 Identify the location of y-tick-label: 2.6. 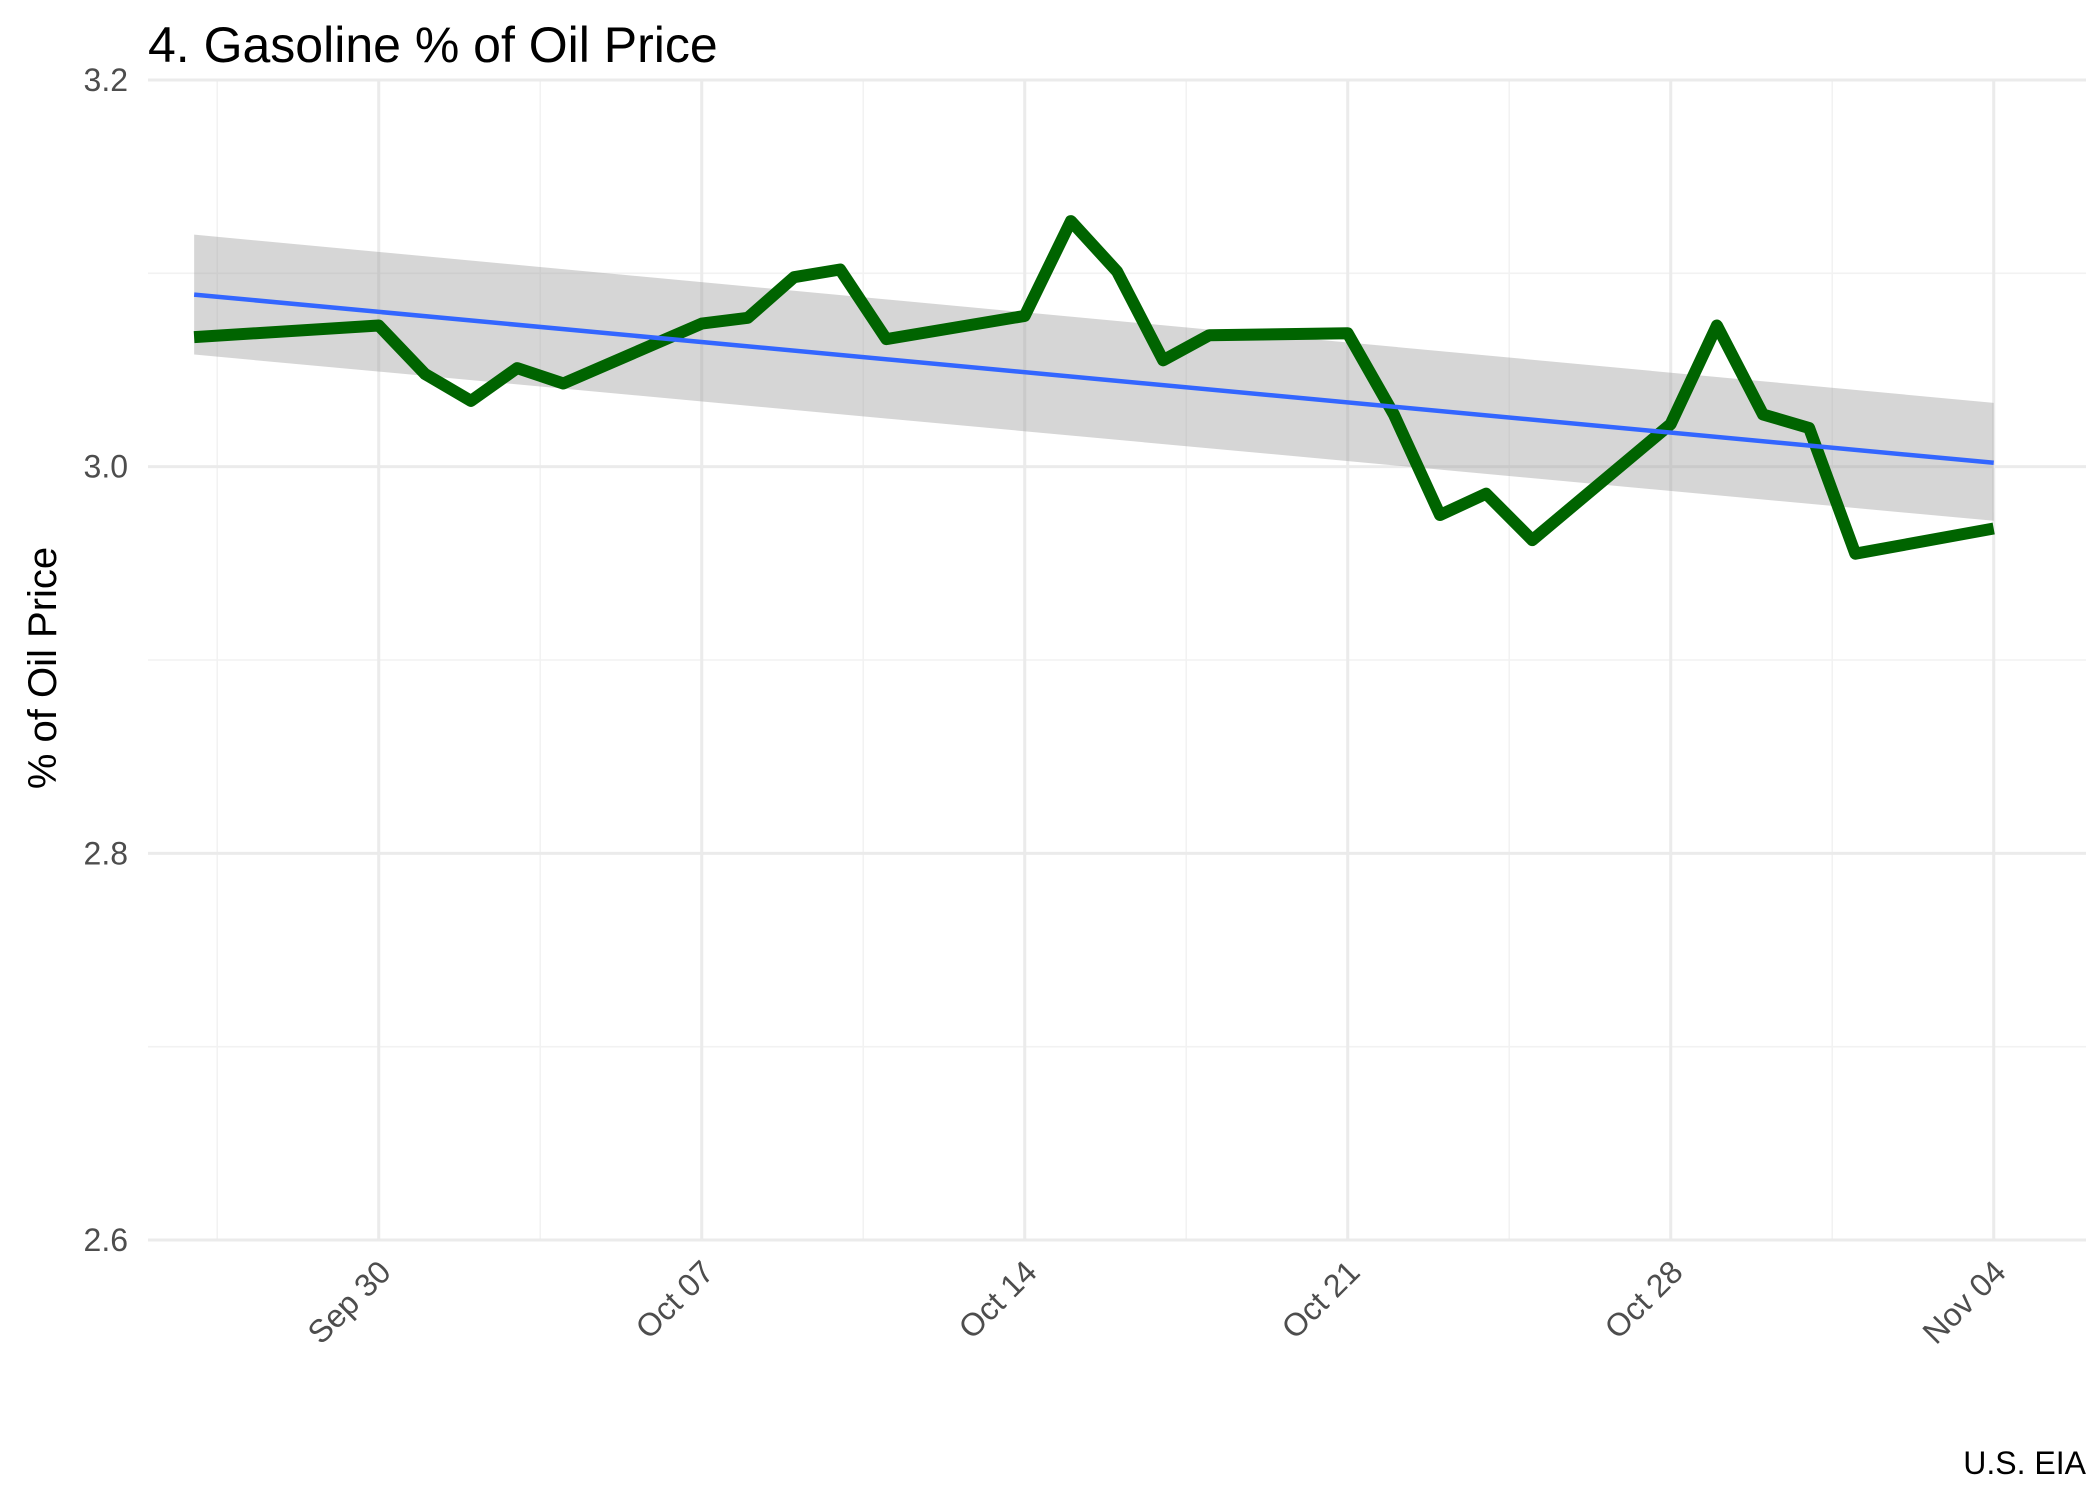
(106, 1240).